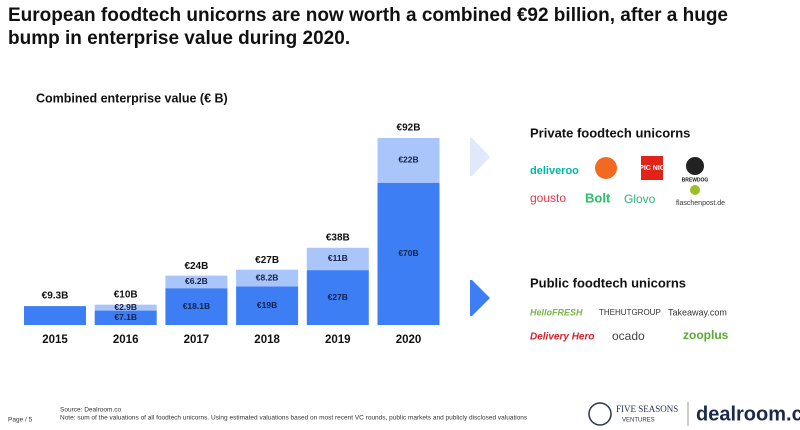  I want to click on brand: dealroom.co, so click(748, 414).